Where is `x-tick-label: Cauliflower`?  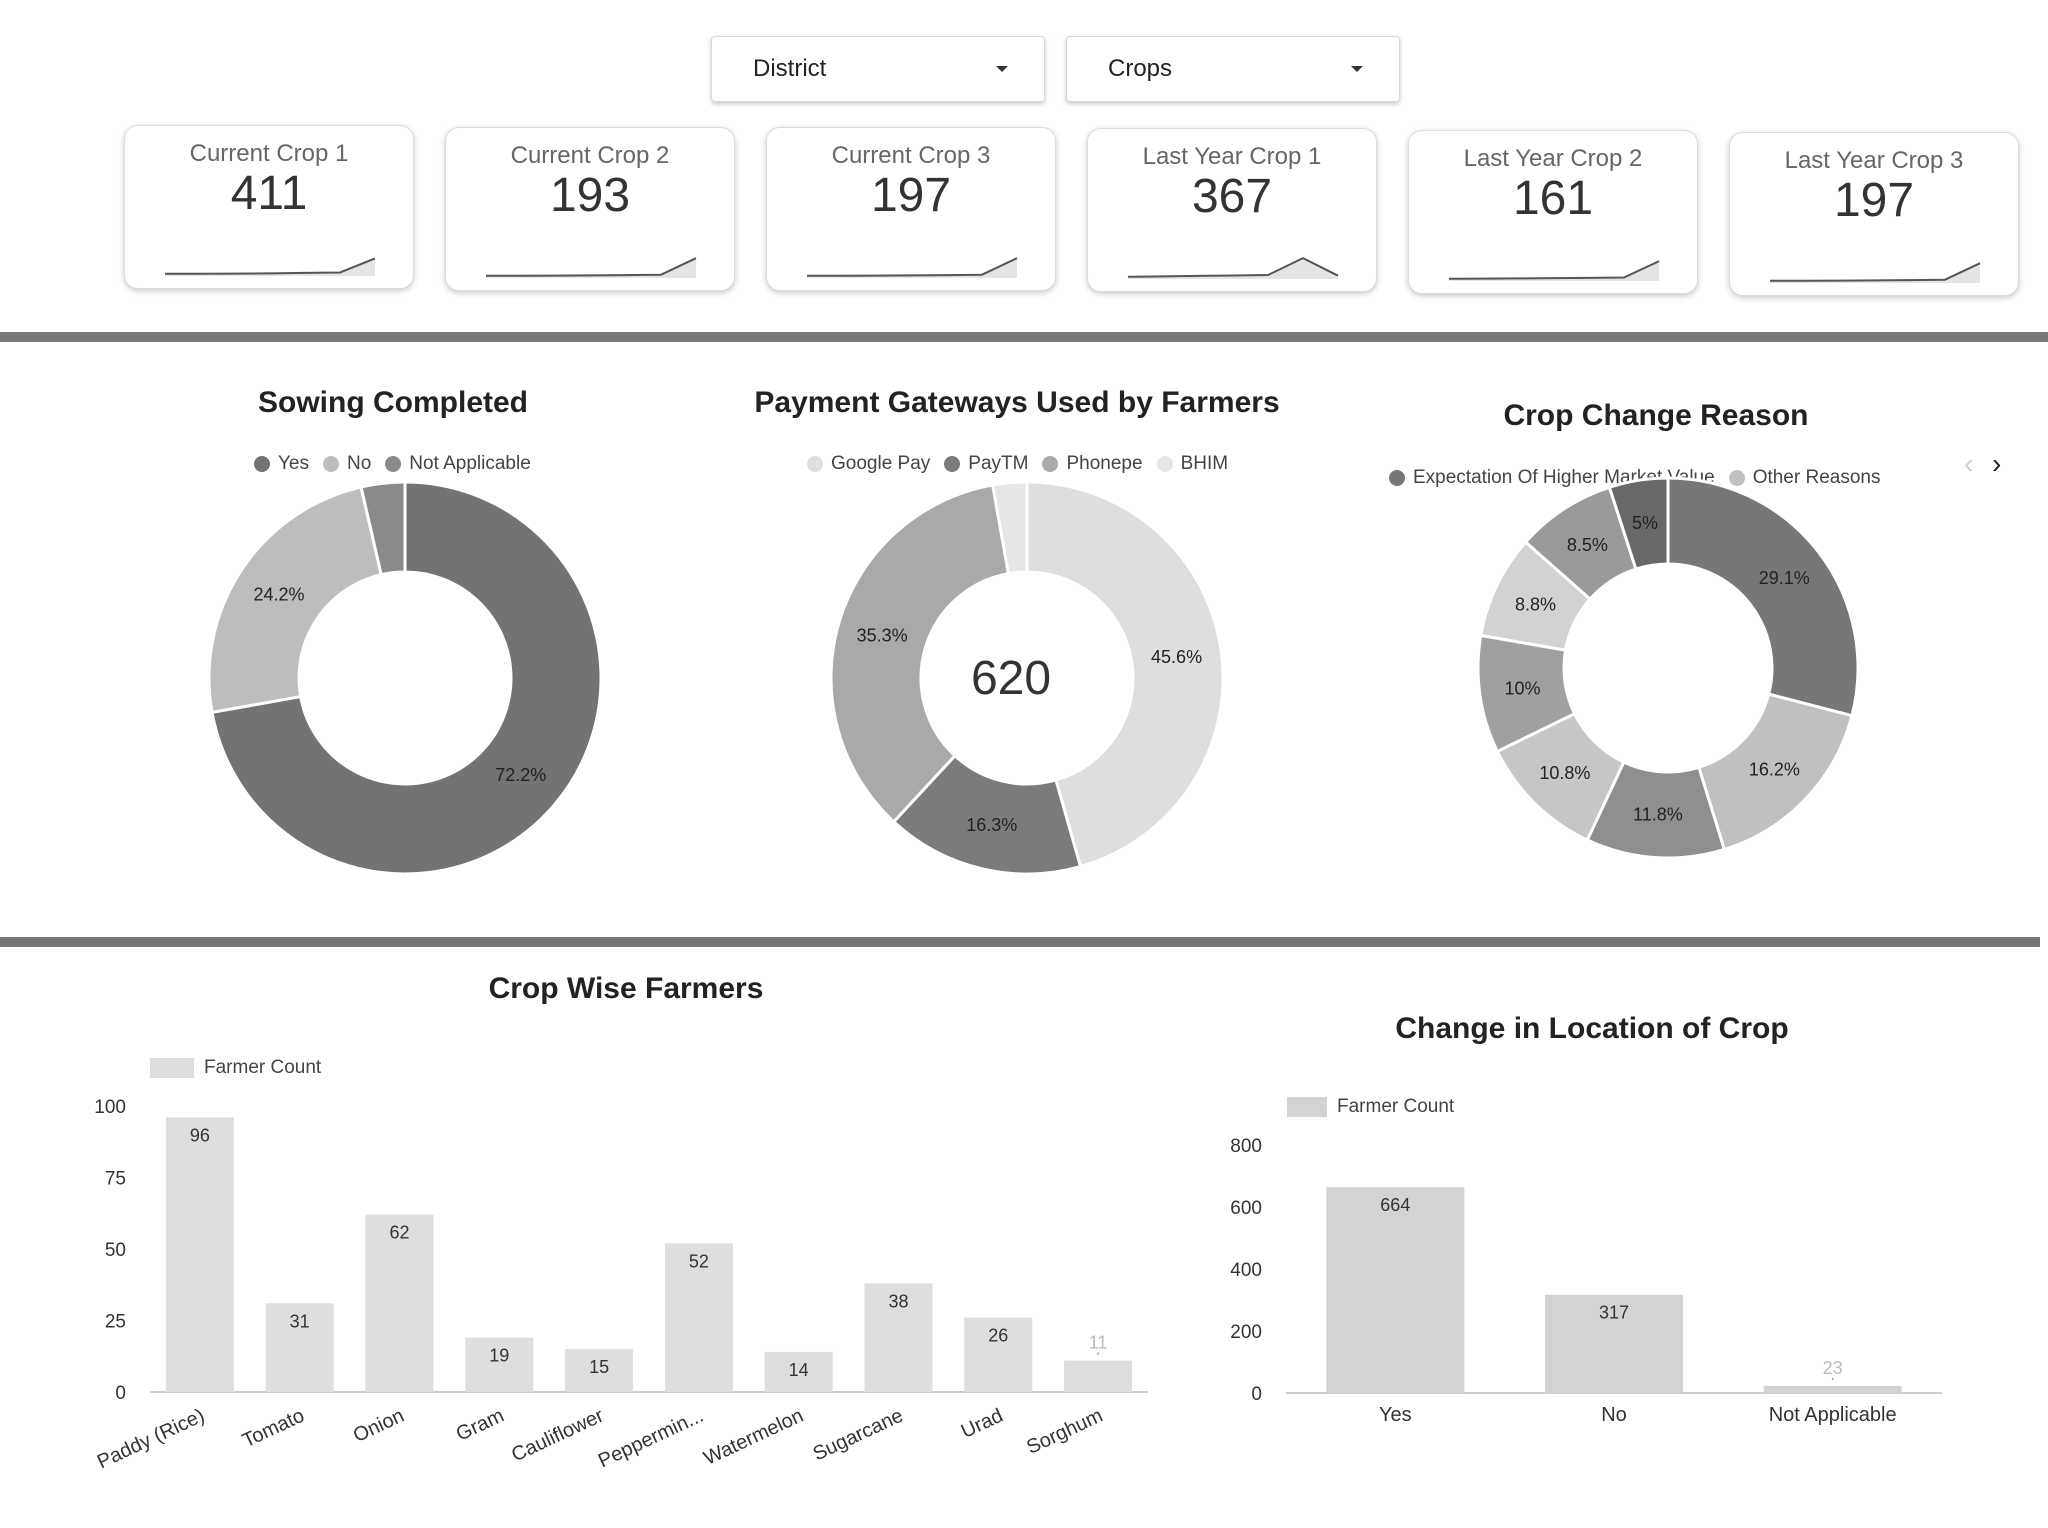 x-tick-label: Cauliflower is located at coordinates (557, 1435).